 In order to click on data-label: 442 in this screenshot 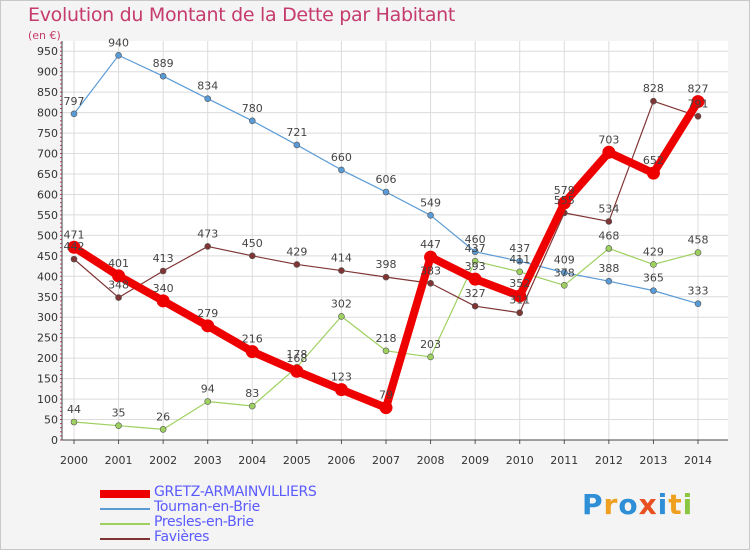, I will do `click(74, 246)`.